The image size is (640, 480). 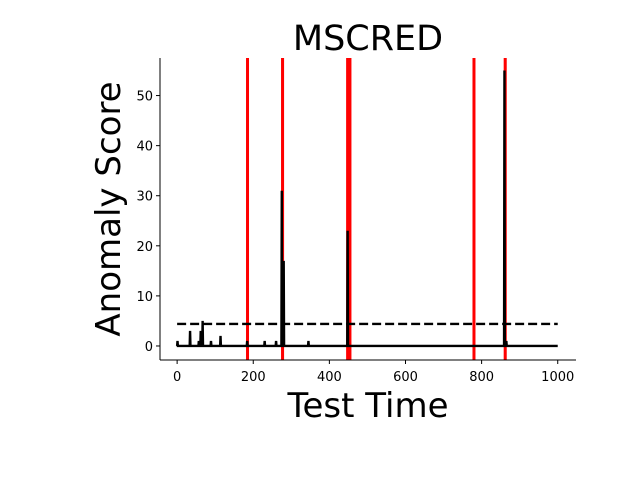 What do you see at coordinates (405, 377) in the screenshot?
I see `x-tick-label: 600` at bounding box center [405, 377].